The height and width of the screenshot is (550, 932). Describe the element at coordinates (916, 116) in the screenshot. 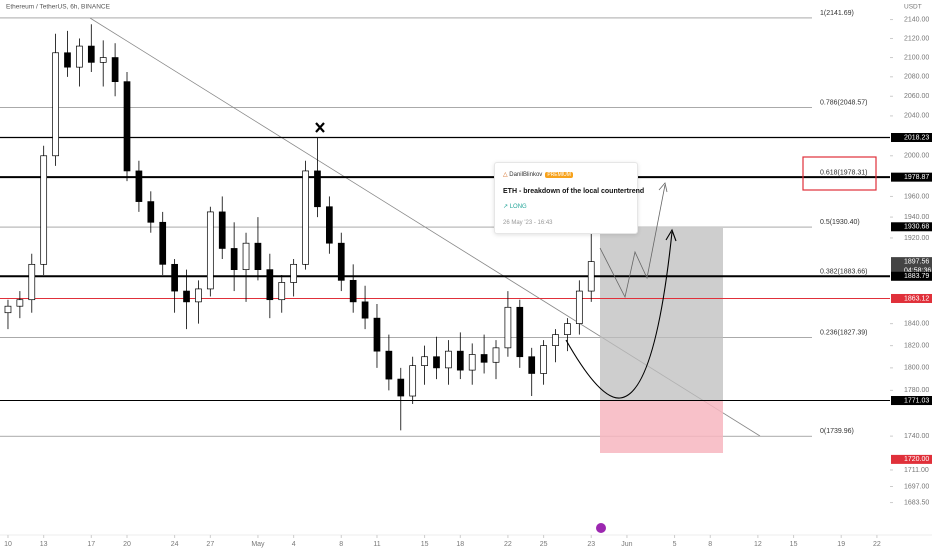

I see `y-tick-label: 2040.00` at that location.